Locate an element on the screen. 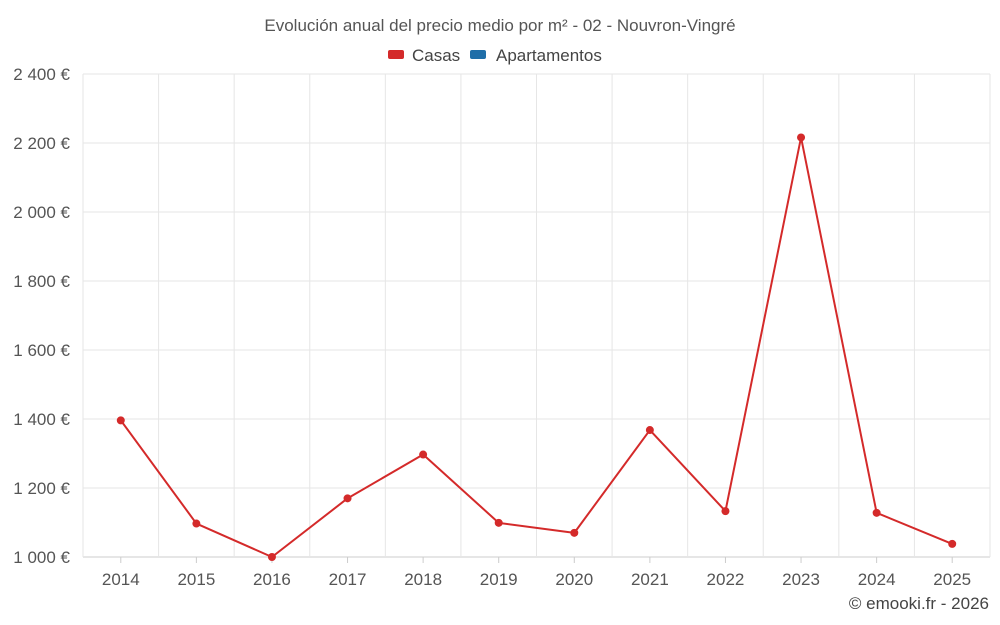  x-tick-label: 2022 is located at coordinates (726, 579).